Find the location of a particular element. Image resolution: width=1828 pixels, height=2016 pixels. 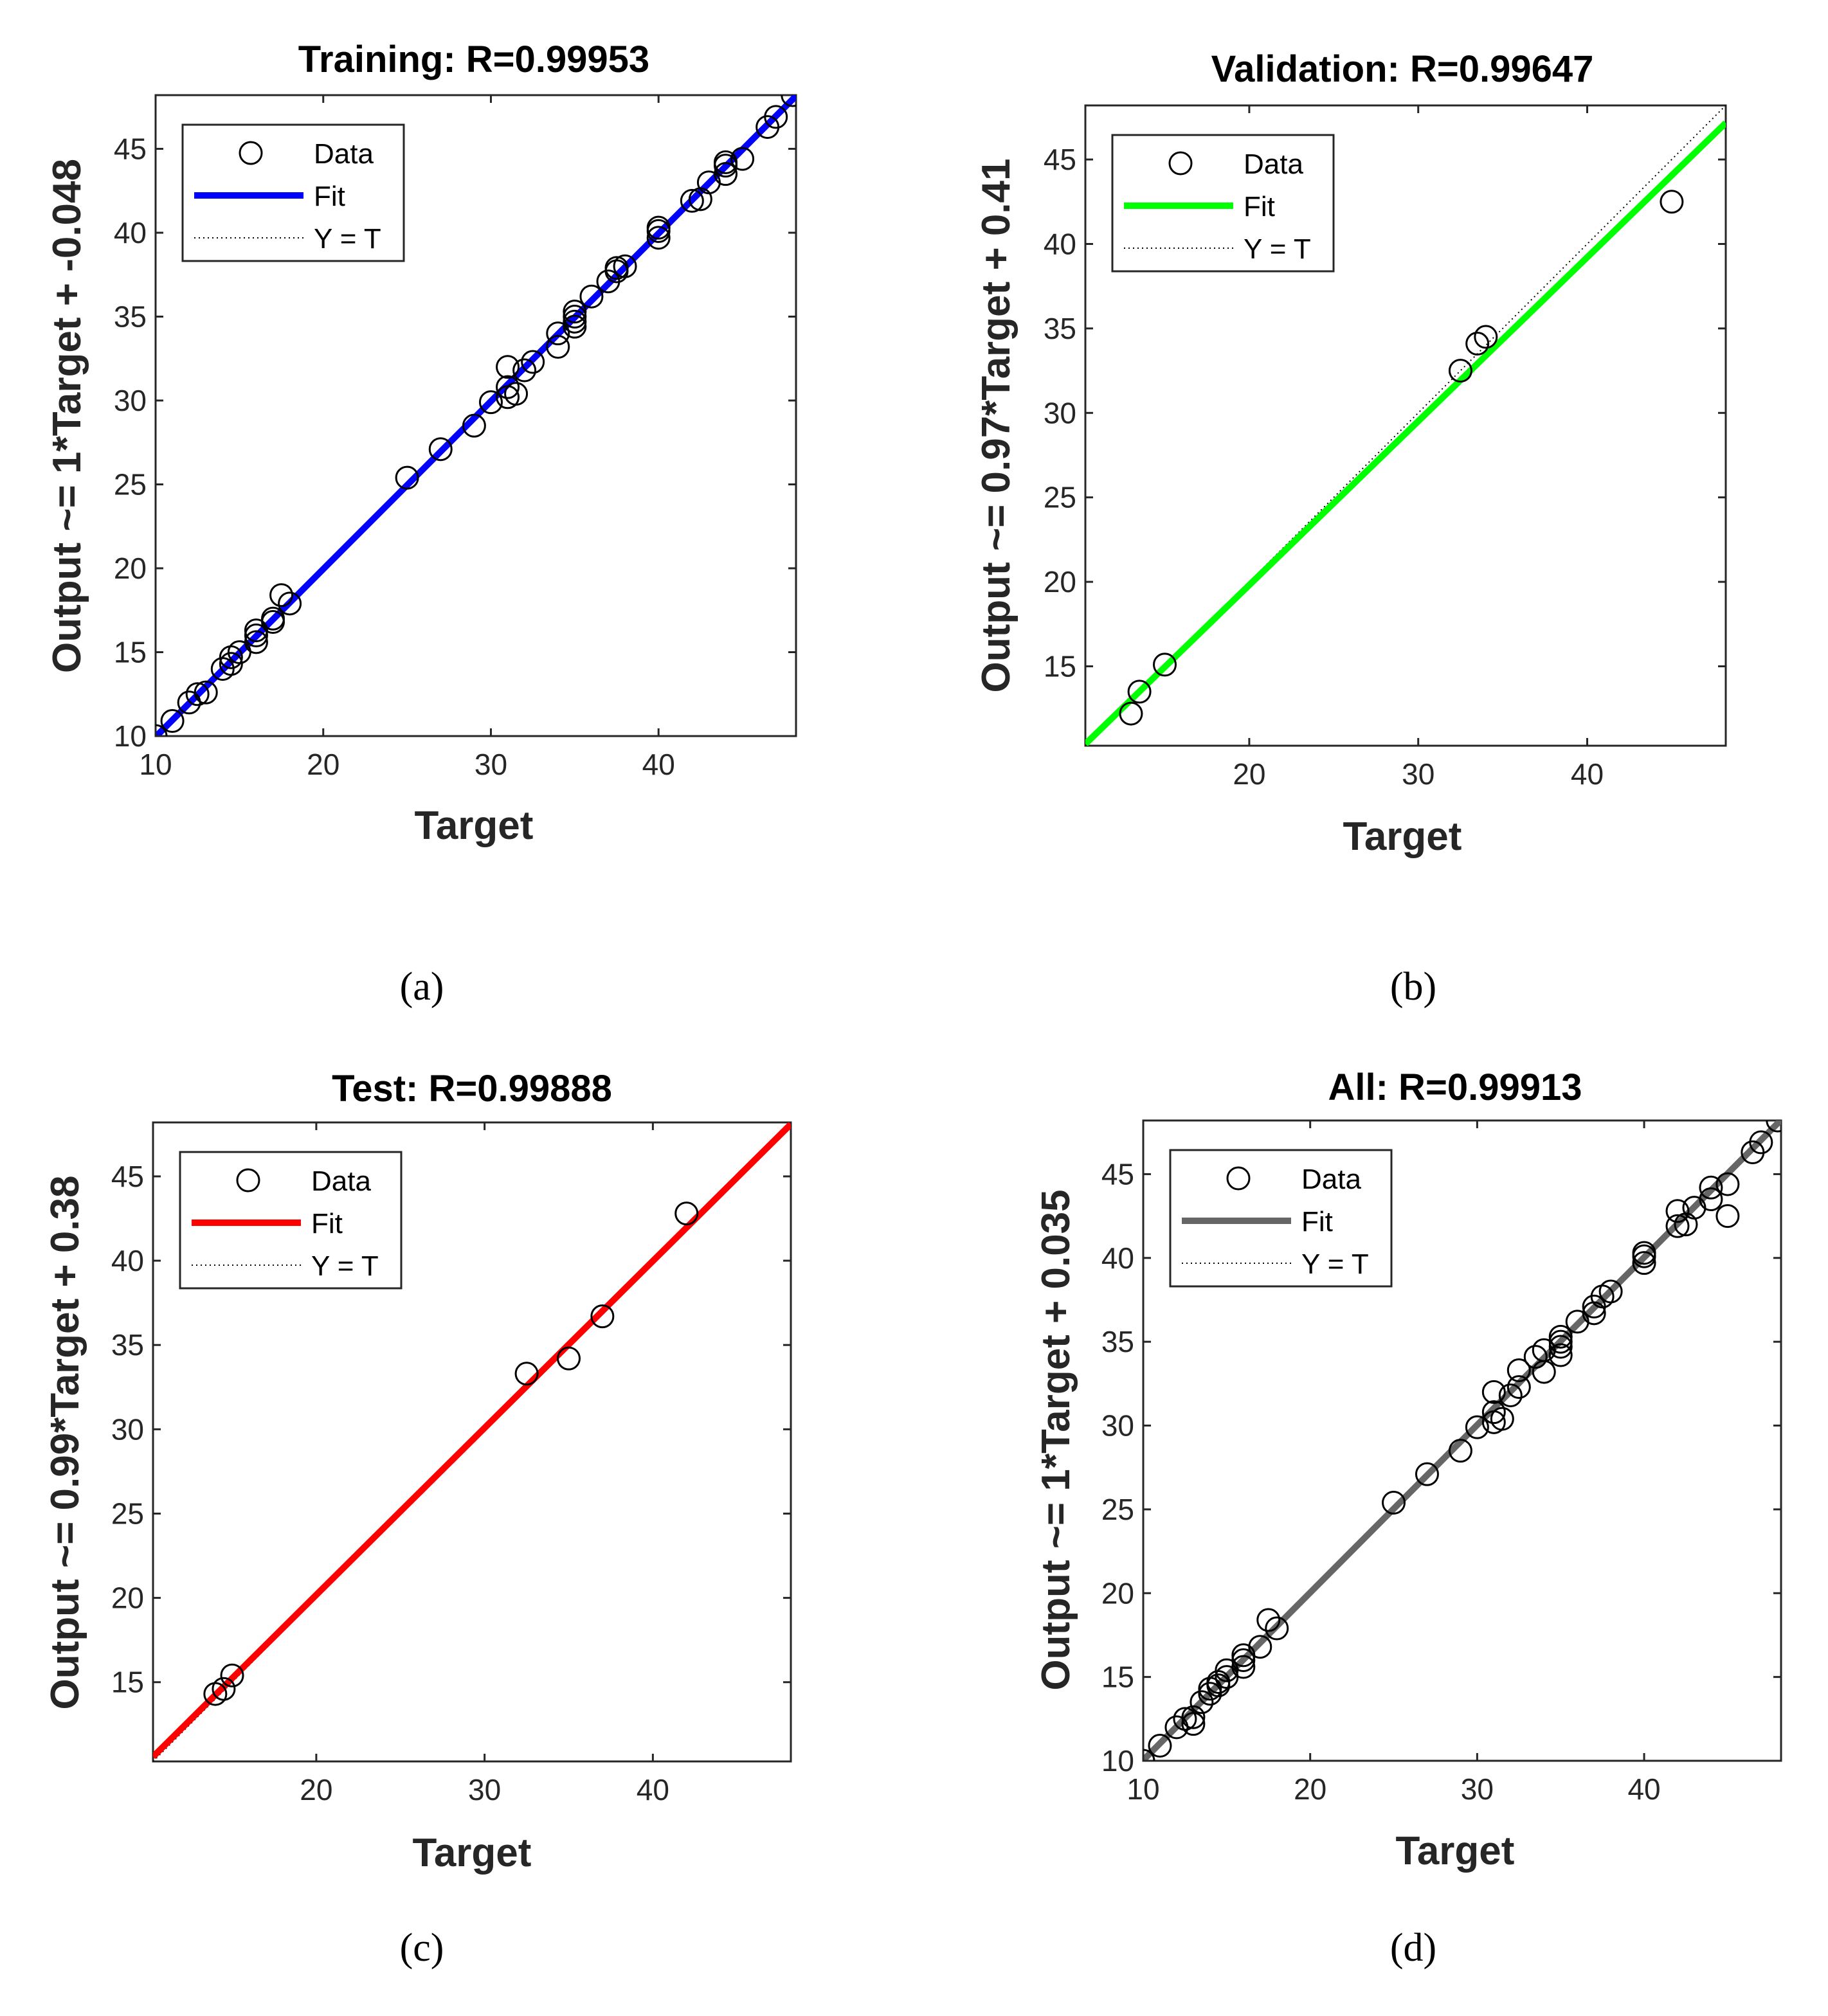

chart-title: Test: R=0.99888 is located at coordinates (472, 1089).